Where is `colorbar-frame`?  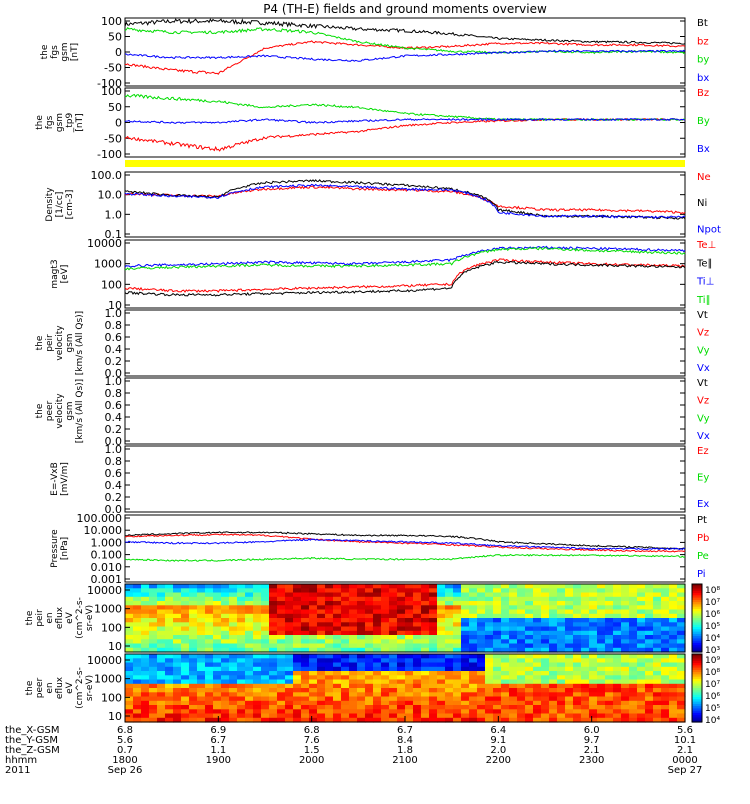 colorbar-frame is located at coordinates (697, 618).